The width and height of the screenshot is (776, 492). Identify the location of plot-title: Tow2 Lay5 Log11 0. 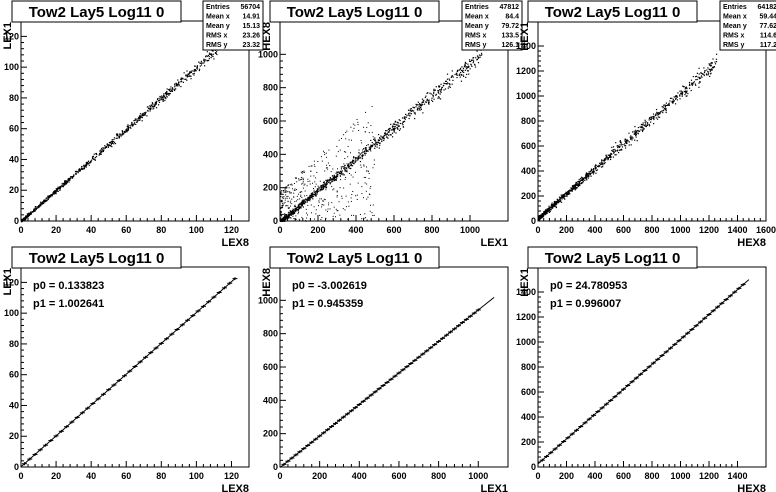
(97, 12).